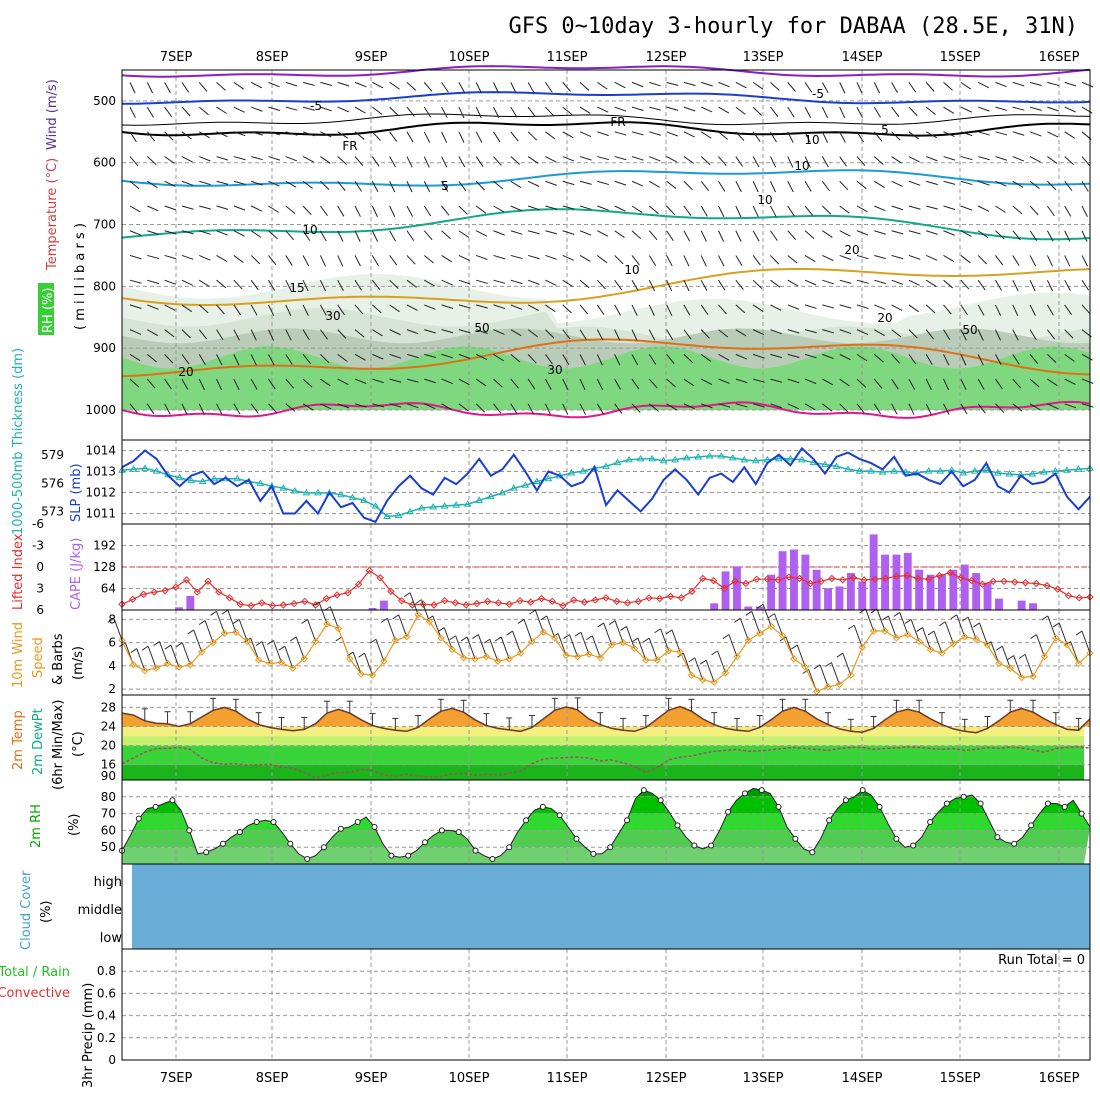  I want to click on contour-label: 50, so click(481, 328).